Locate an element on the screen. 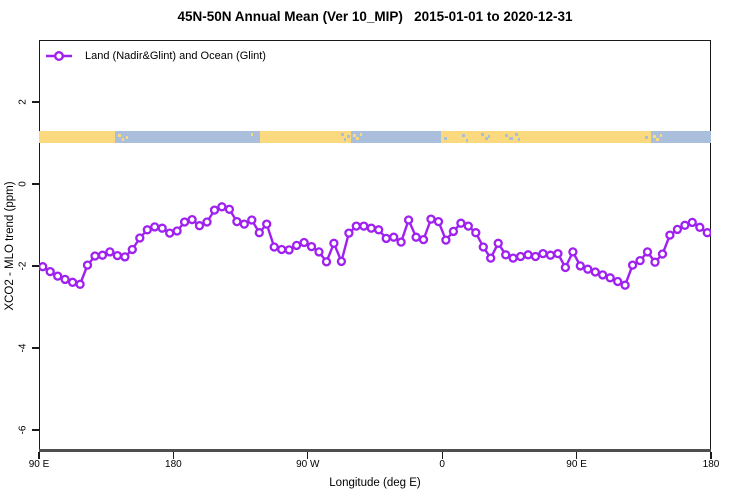 Image resolution: width=750 pixels, height=500 pixels. x-tick-label: 90 W is located at coordinates (308, 464).